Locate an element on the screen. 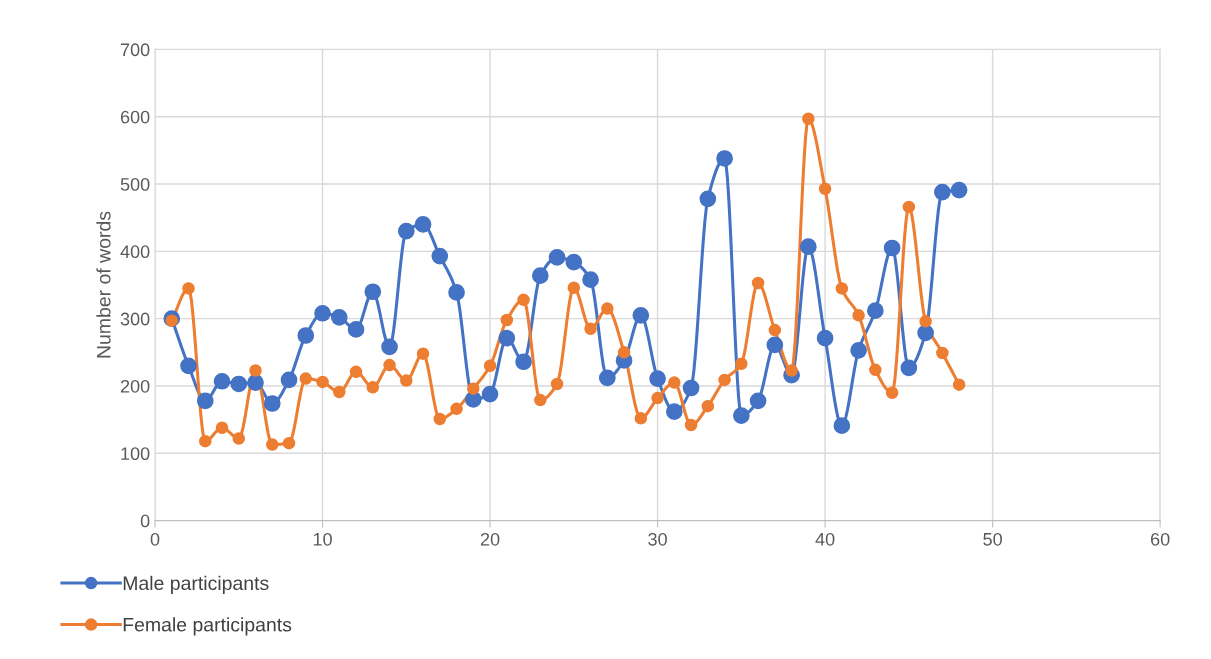  x-tick-label: 20 is located at coordinates (490, 539).